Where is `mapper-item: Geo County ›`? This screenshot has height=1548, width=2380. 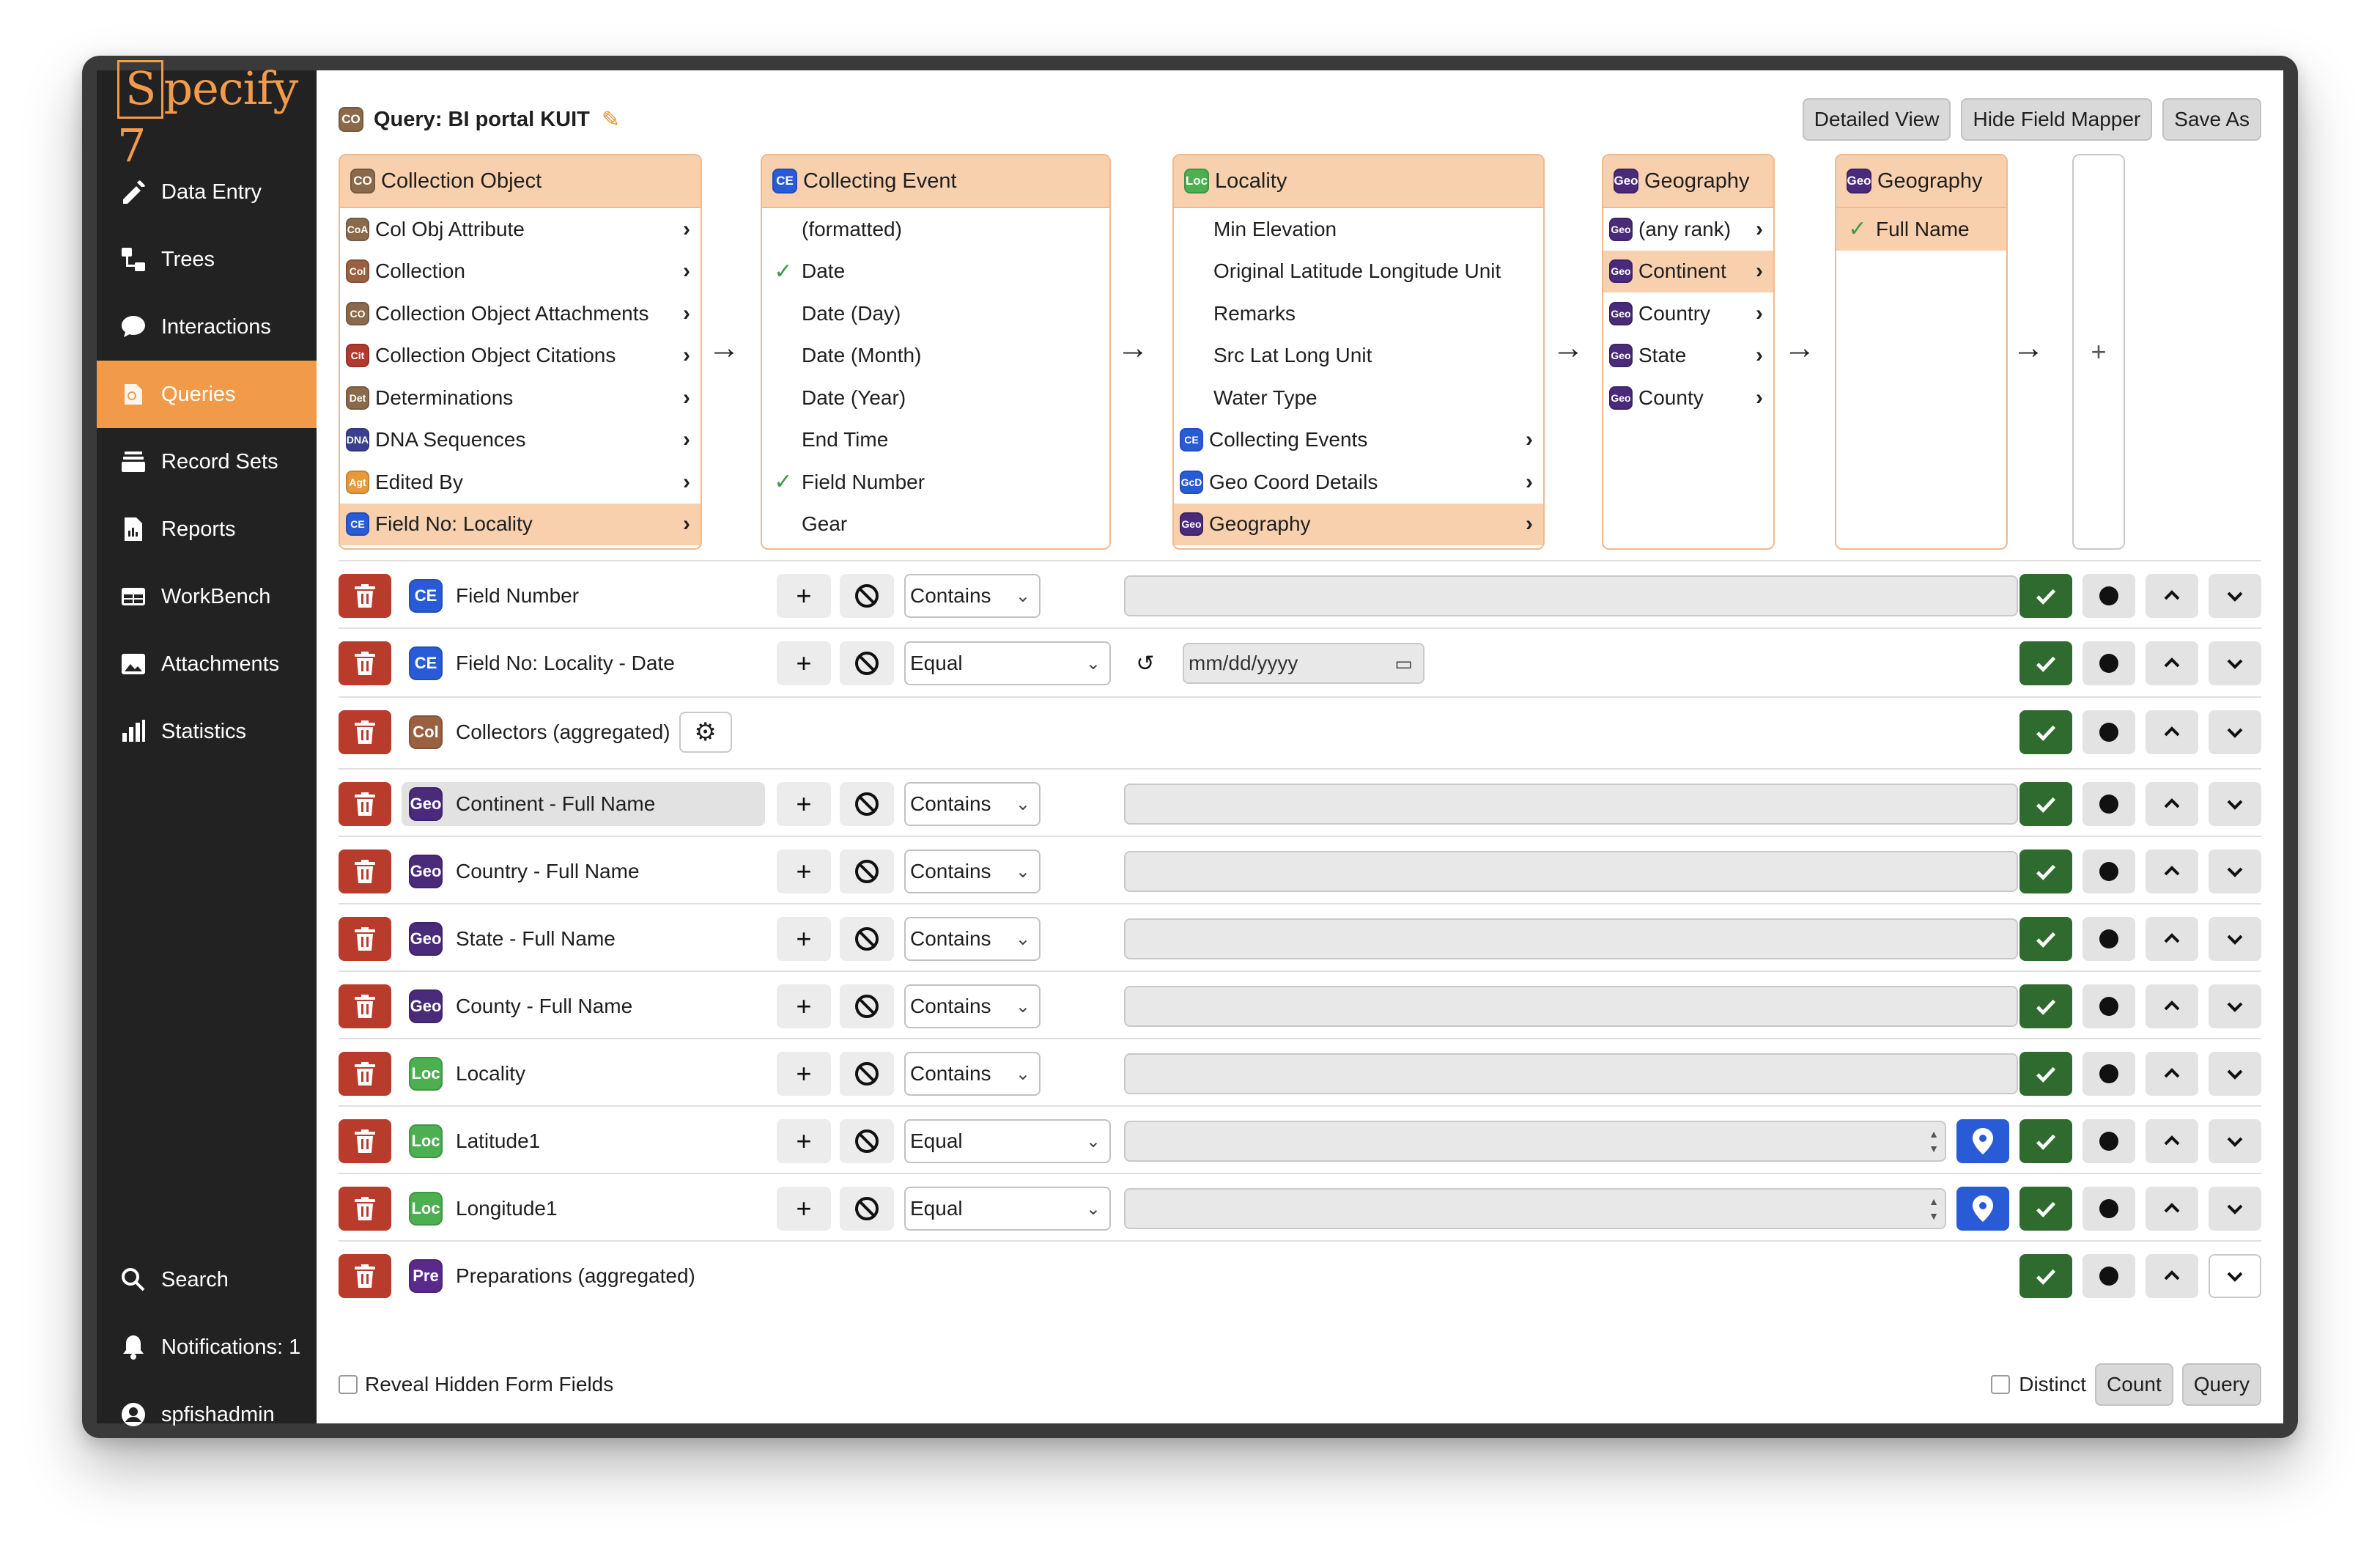
mapper-item: Geo County › is located at coordinates (1688, 398).